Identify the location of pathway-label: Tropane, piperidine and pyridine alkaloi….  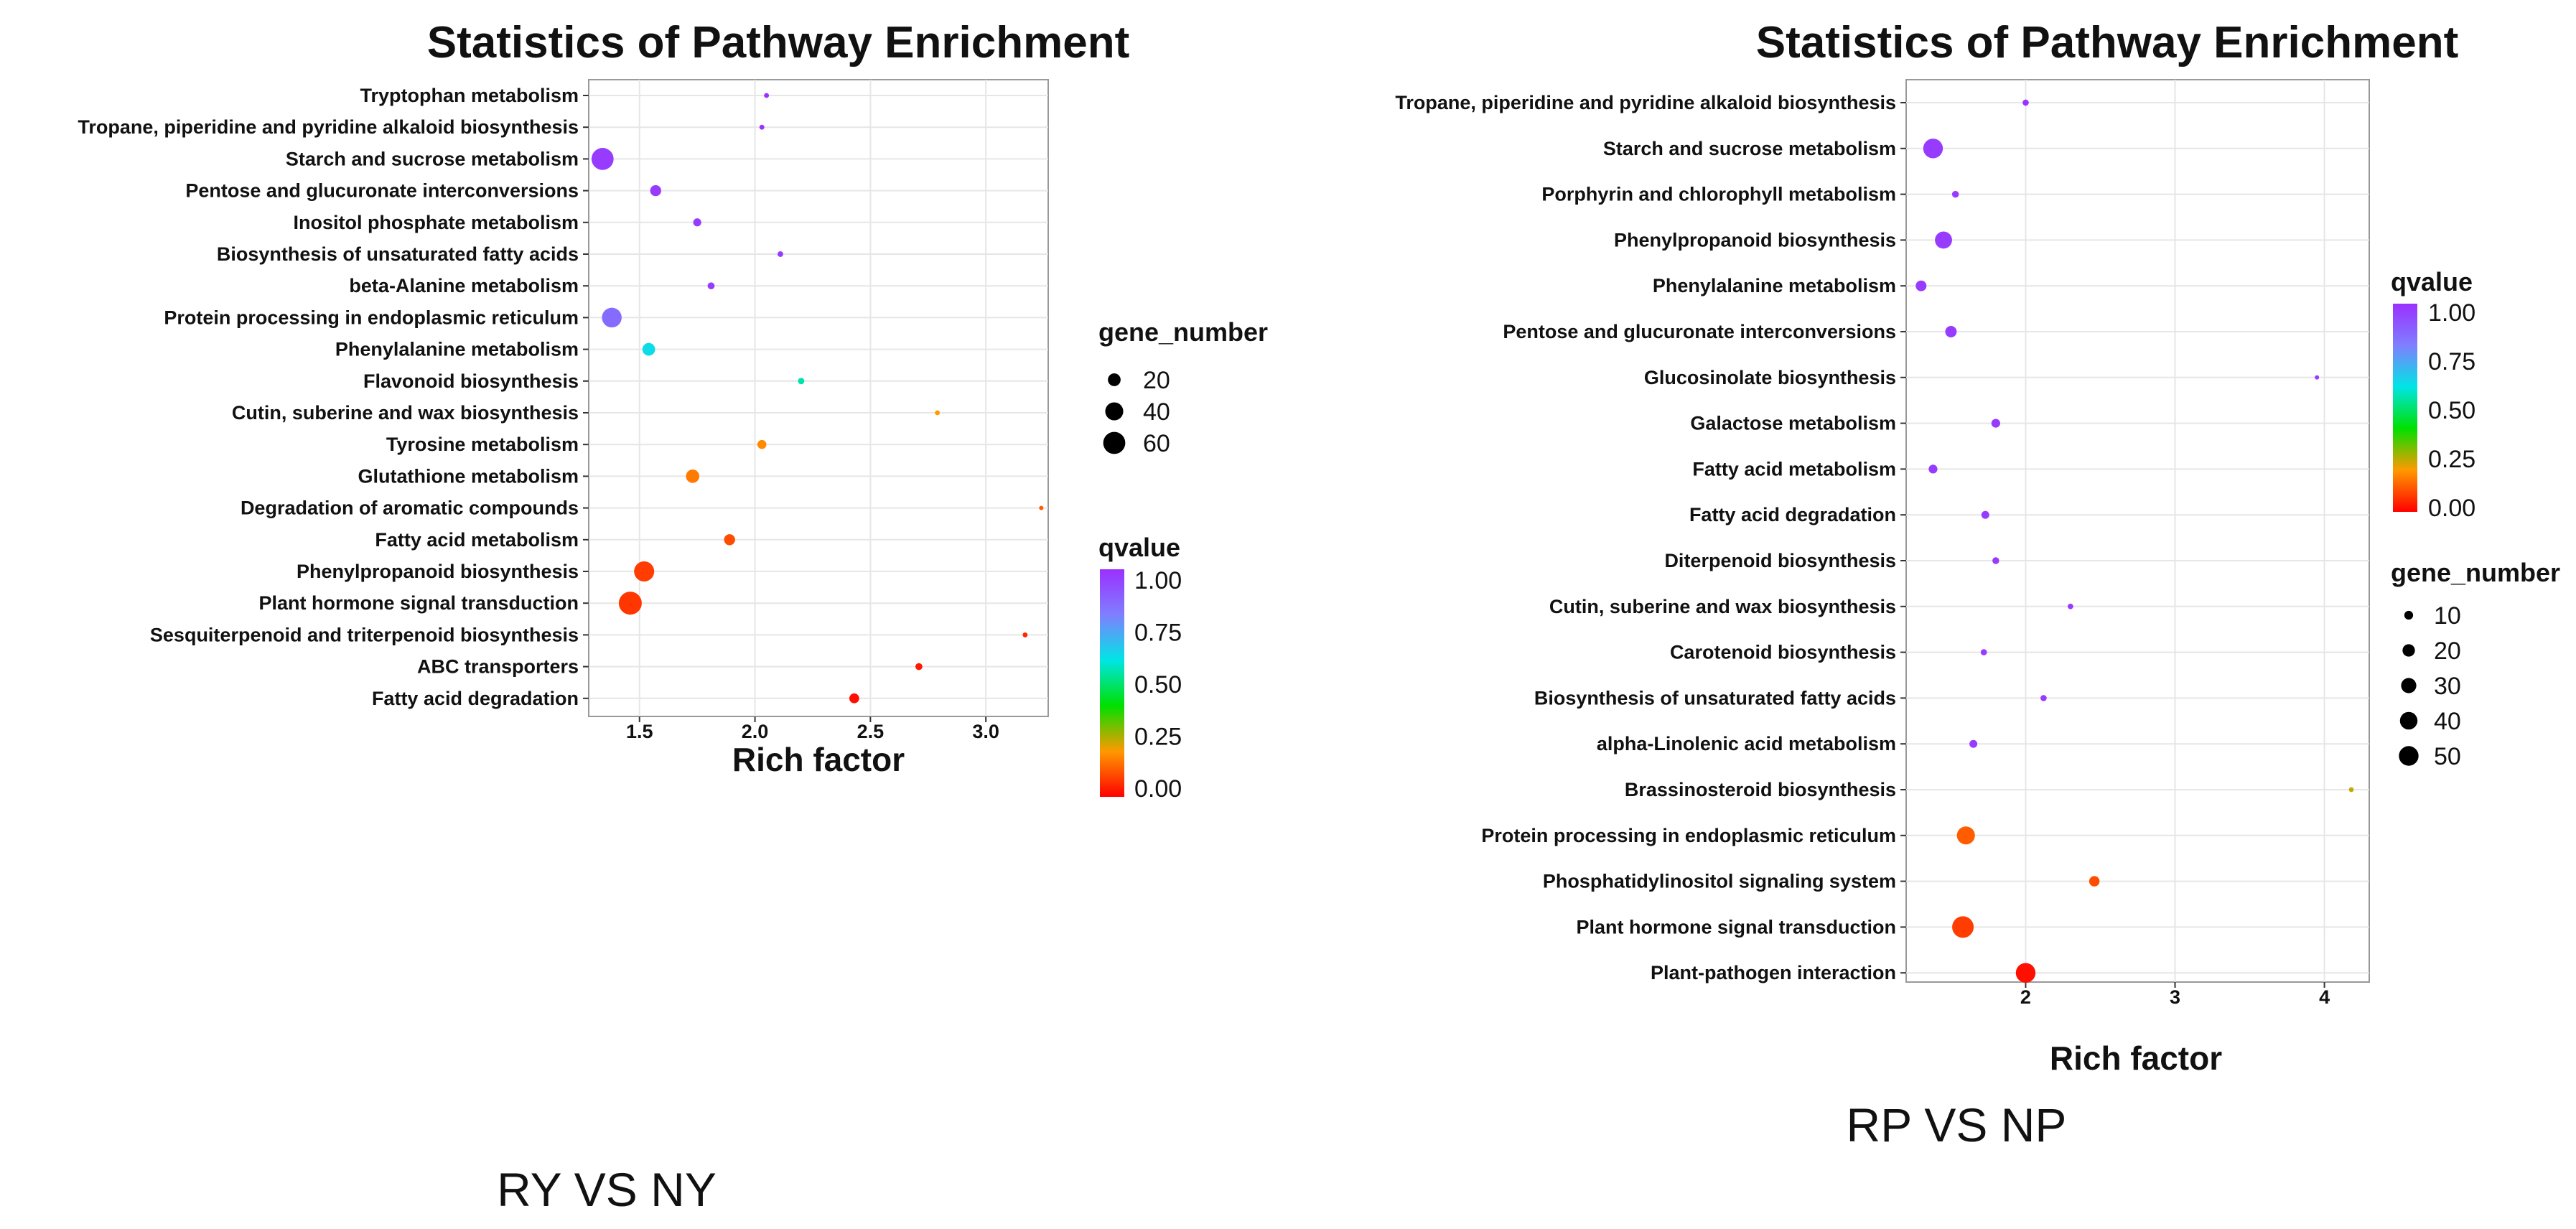
(1645, 102).